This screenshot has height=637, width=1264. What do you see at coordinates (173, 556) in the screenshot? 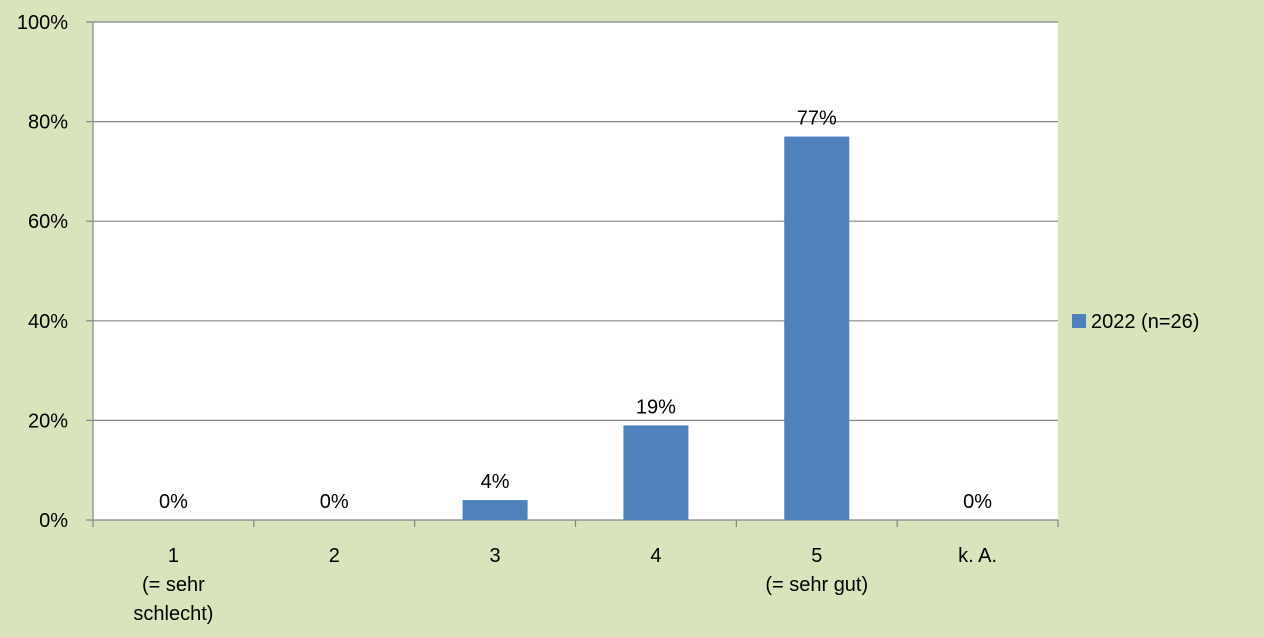
I see `x-tick-label: 1` at bounding box center [173, 556].